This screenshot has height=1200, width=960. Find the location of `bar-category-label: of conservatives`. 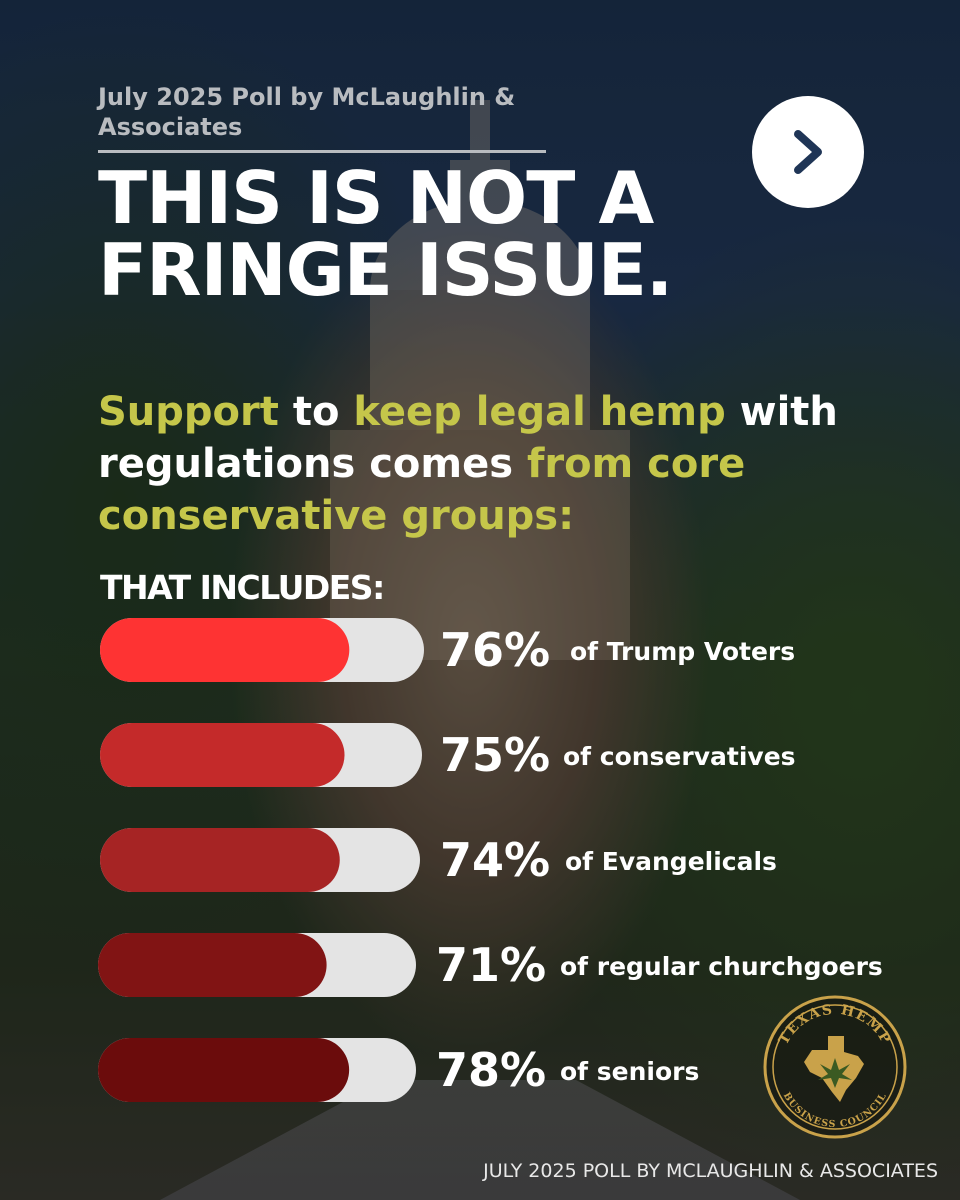

bar-category-label: of conservatives is located at coordinates (679, 756).